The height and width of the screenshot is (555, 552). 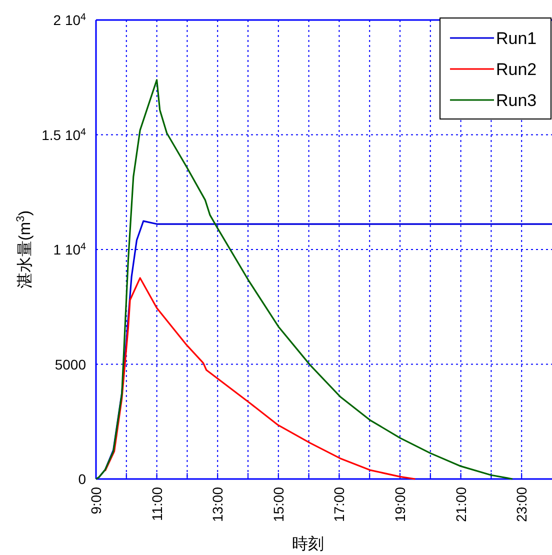 I want to click on x-tick-label: 21:00, so click(x=460, y=504).